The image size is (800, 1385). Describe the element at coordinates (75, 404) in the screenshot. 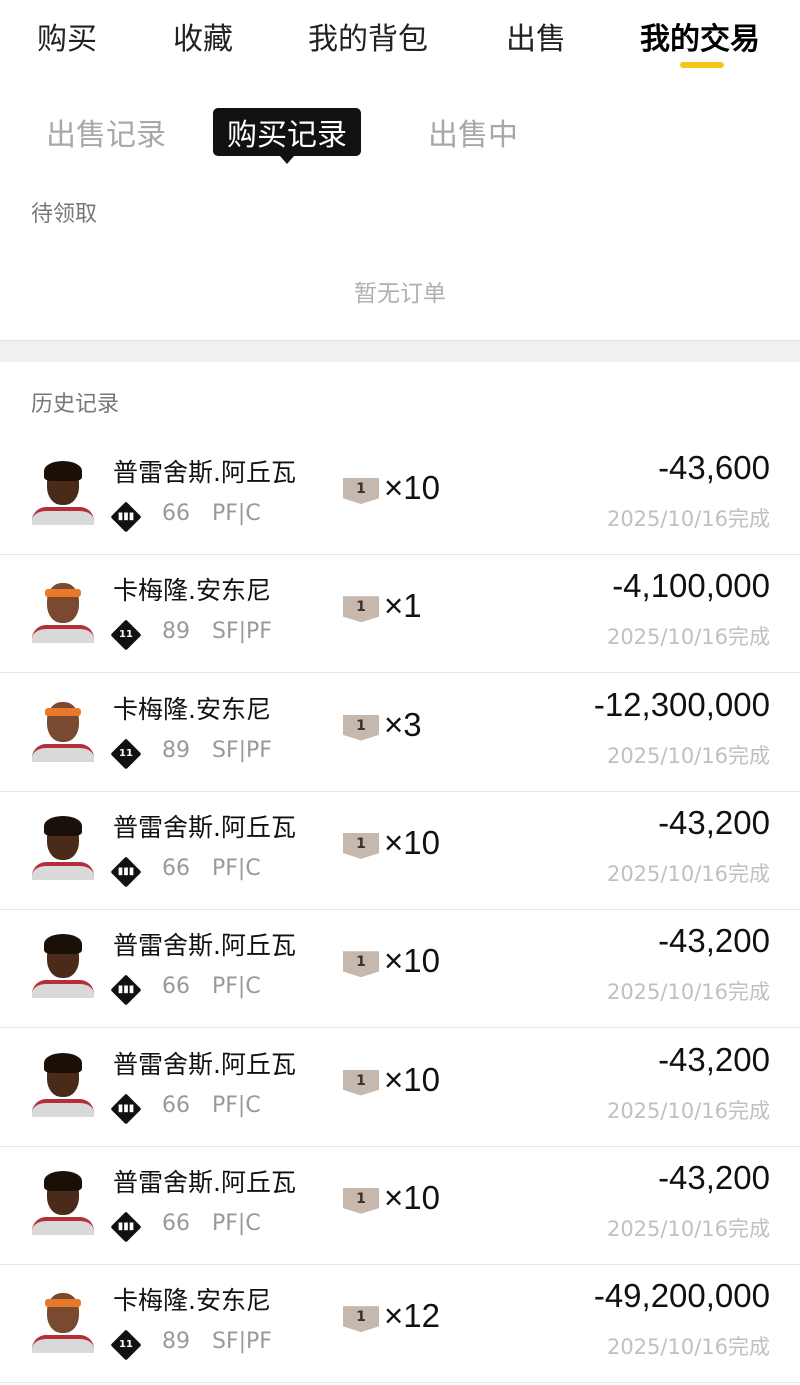

I see `history-title: 历史记录` at that location.